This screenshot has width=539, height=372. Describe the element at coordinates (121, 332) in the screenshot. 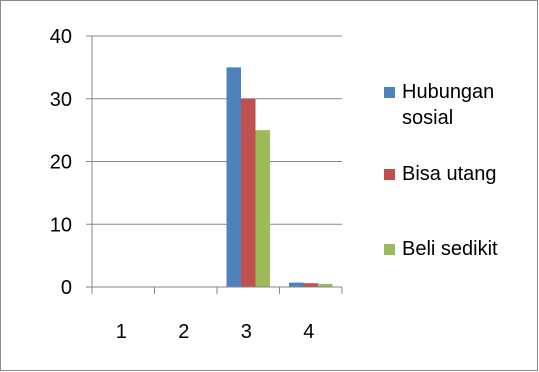

I see `x-tick-label-1: 1` at that location.